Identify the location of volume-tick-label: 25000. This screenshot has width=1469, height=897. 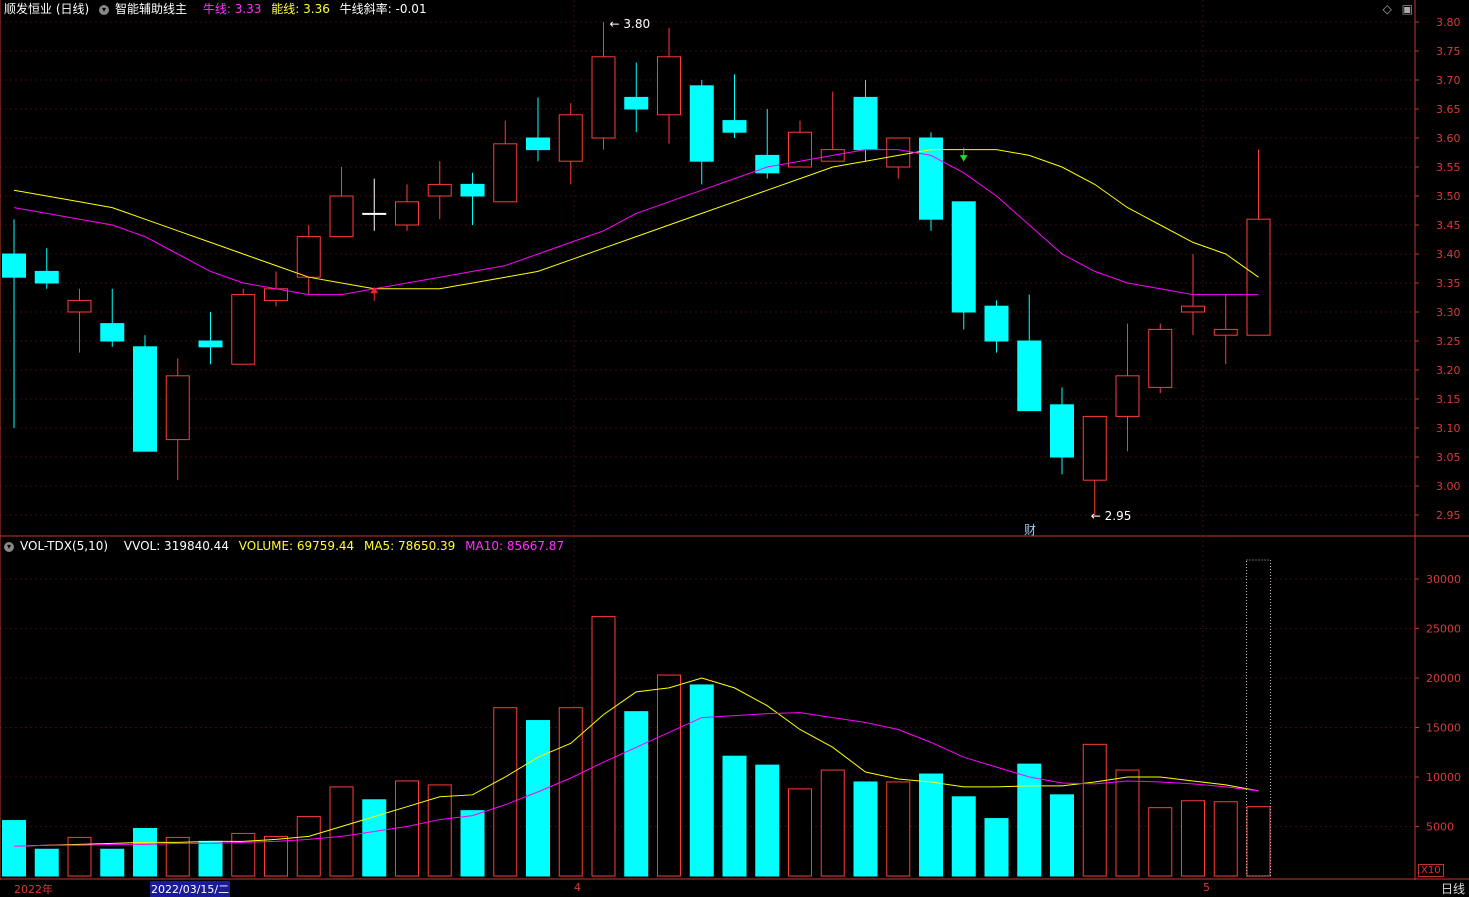
(1443, 629).